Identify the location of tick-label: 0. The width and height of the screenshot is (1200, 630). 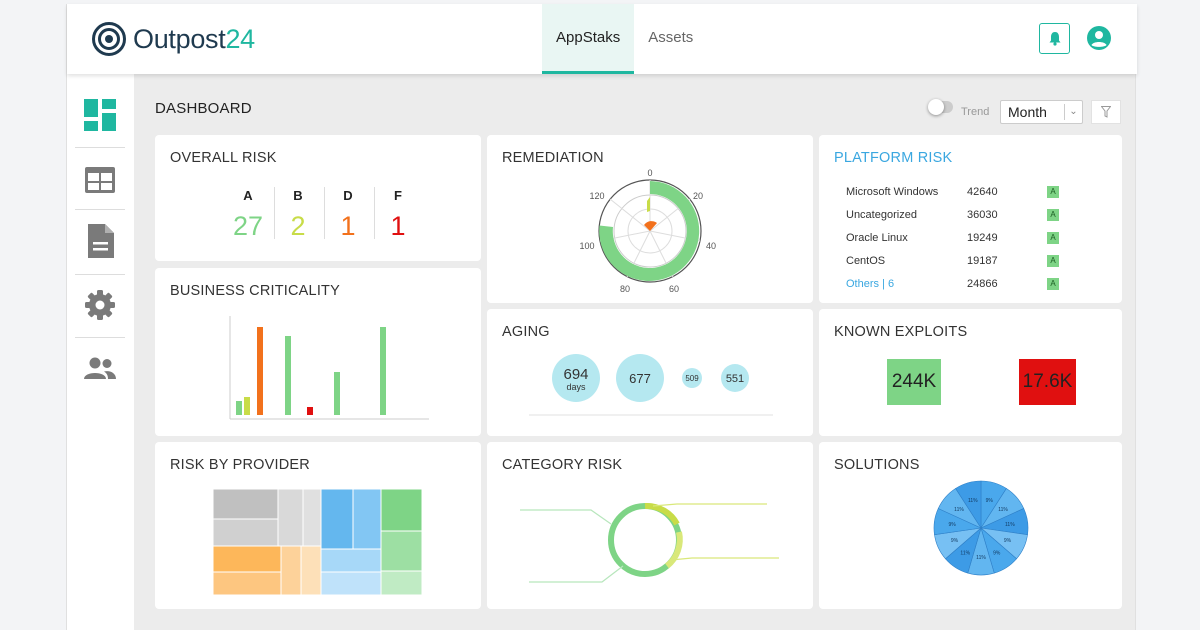
(649, 173).